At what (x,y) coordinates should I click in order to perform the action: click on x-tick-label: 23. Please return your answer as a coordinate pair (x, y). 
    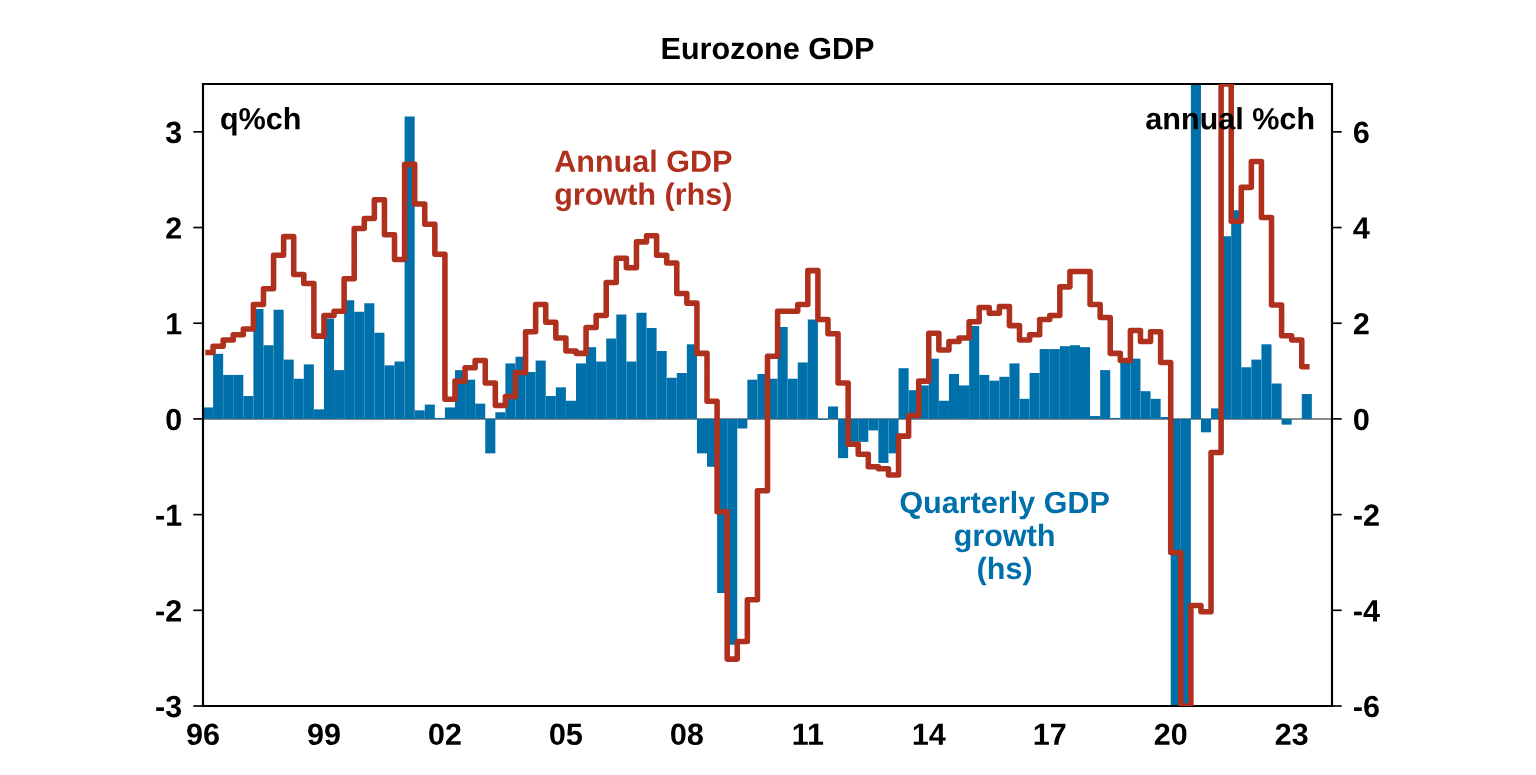
    Looking at the image, I should click on (1291, 734).